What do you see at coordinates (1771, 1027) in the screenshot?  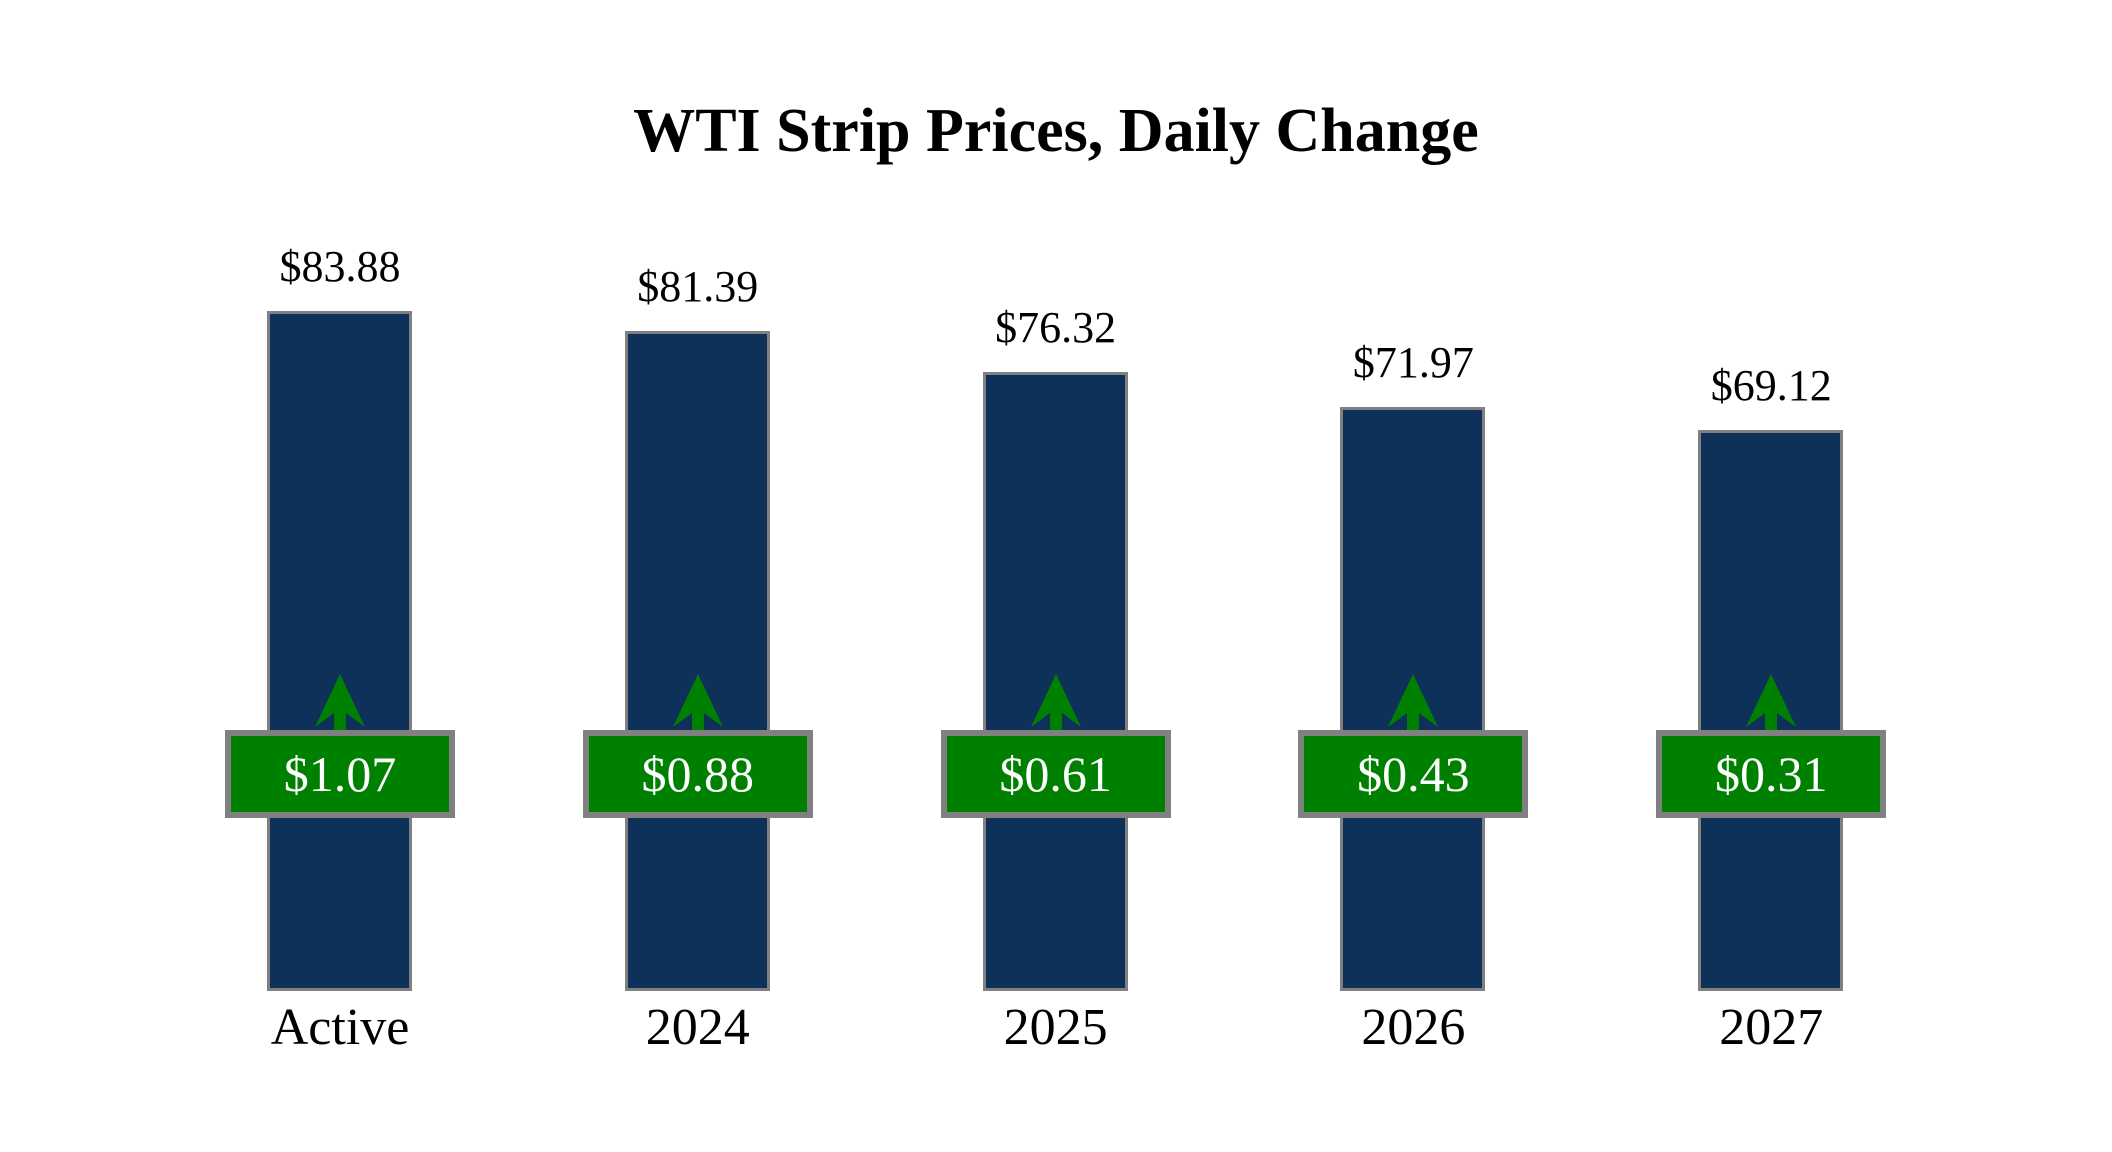 I see `category-label: 2027` at bounding box center [1771, 1027].